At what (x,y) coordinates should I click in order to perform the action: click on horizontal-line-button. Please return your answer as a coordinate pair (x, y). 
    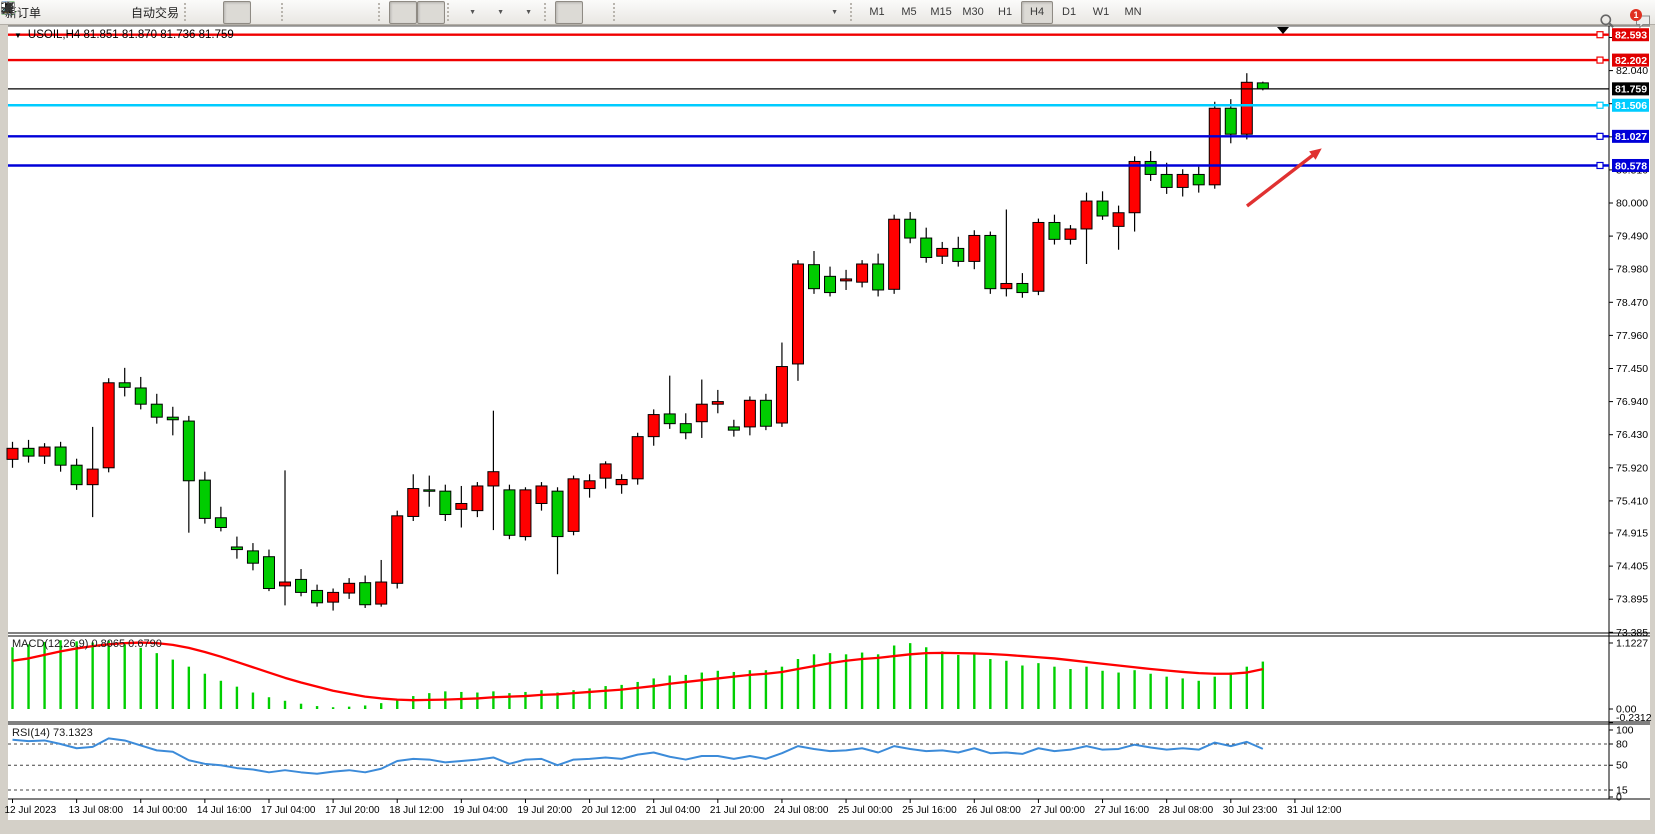
    Looking at the image, I should click on (340, 12).